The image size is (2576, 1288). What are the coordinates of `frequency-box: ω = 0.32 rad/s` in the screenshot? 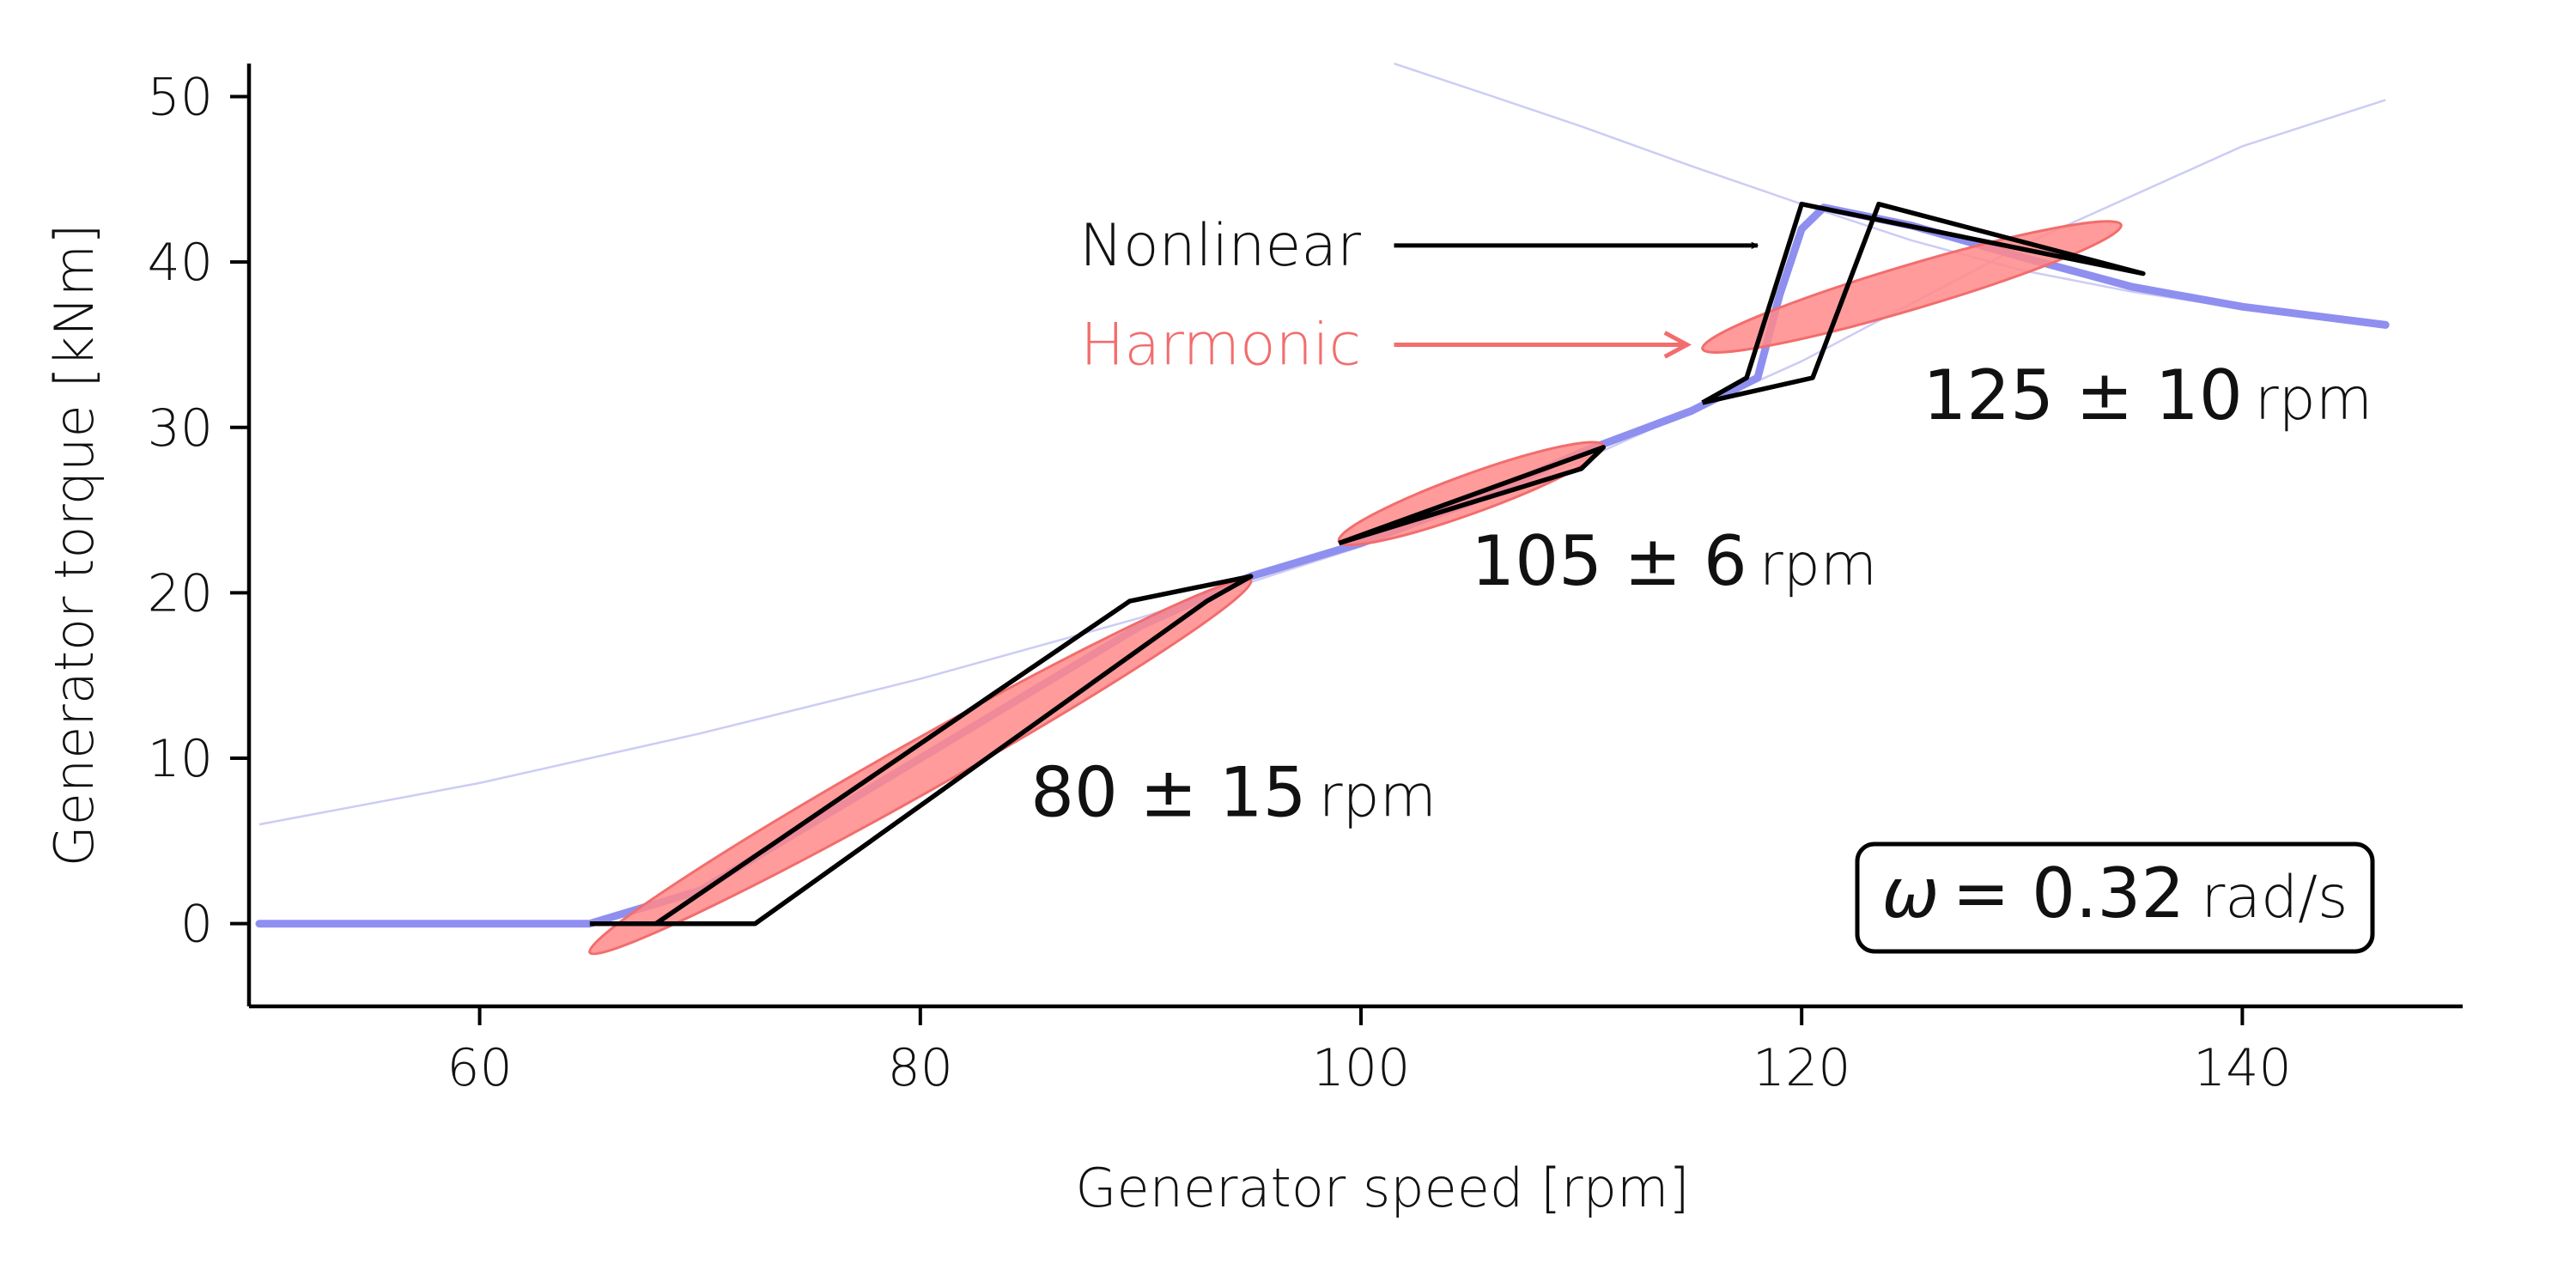 It's located at (2115, 897).